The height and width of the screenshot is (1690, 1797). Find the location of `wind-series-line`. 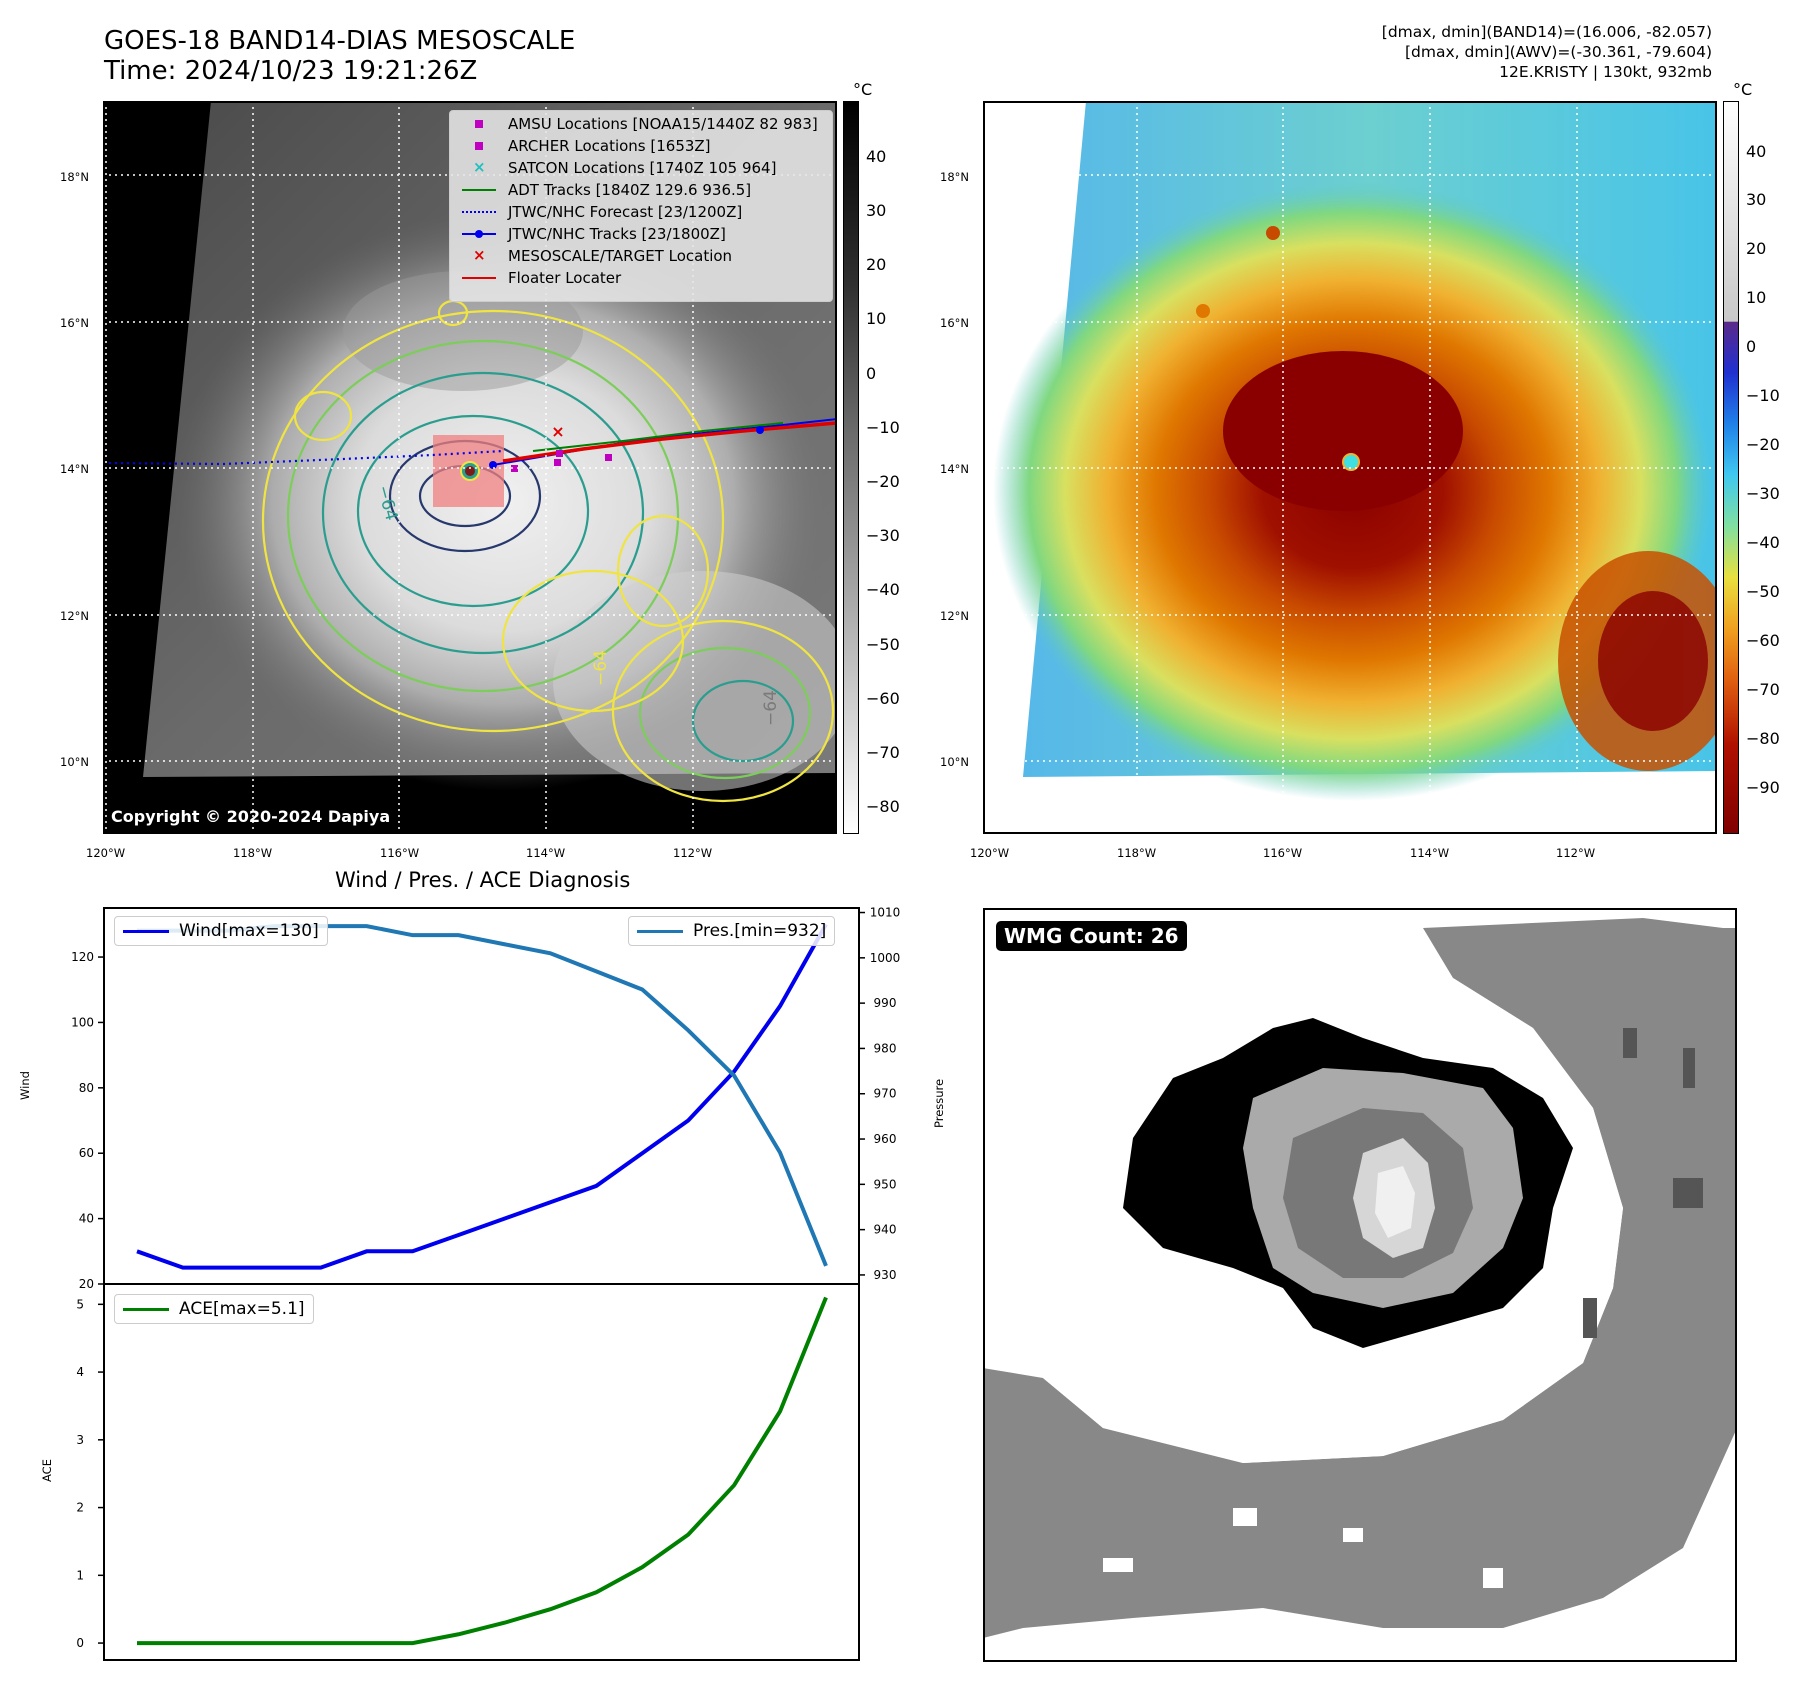

wind-series-line is located at coordinates (482, 1096).